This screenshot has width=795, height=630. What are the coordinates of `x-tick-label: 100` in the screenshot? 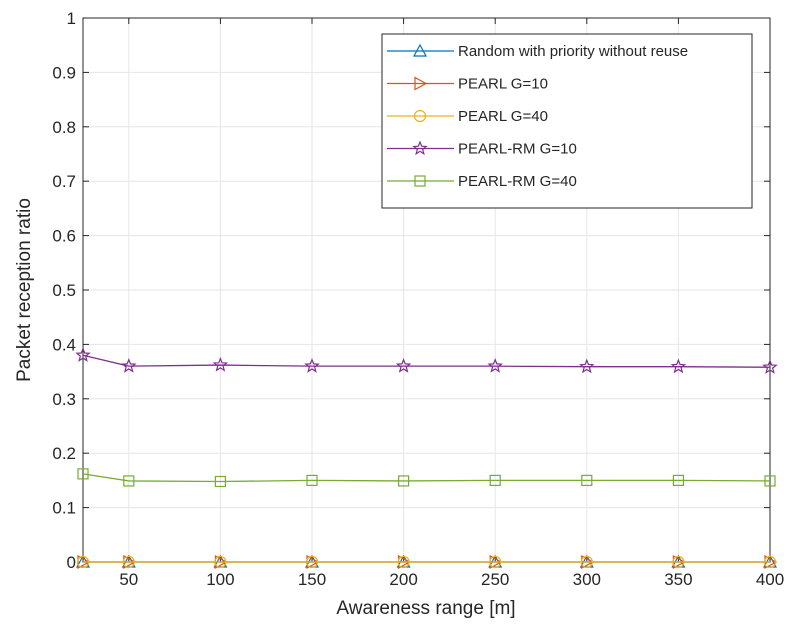 It's located at (220, 579).